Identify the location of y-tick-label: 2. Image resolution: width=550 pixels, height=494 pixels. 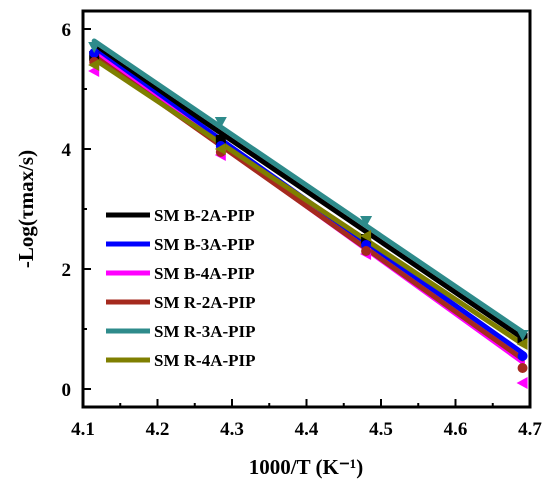
(67, 270).